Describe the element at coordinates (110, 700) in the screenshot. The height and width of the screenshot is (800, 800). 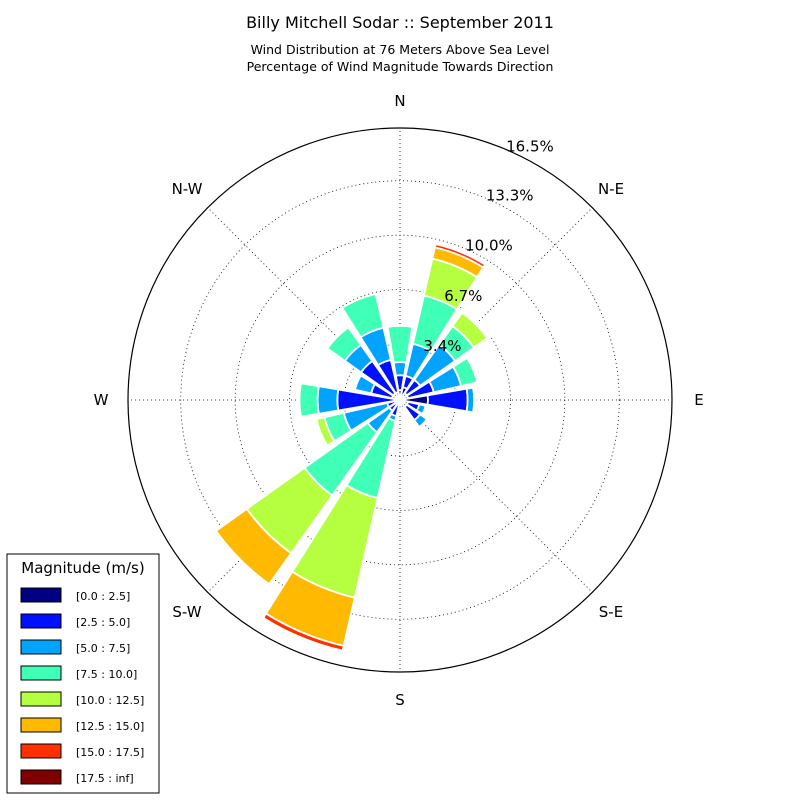
I see `legend-label: [10.0 : 12.5]` at that location.